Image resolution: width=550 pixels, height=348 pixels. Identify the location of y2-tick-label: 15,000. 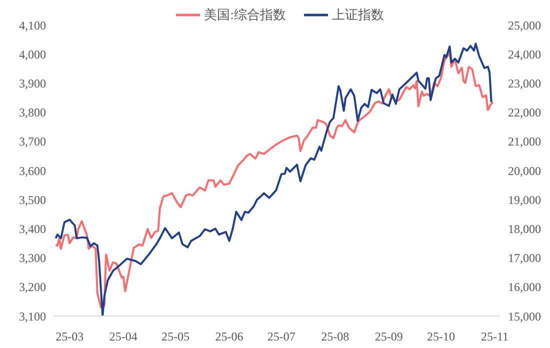
(524, 316).